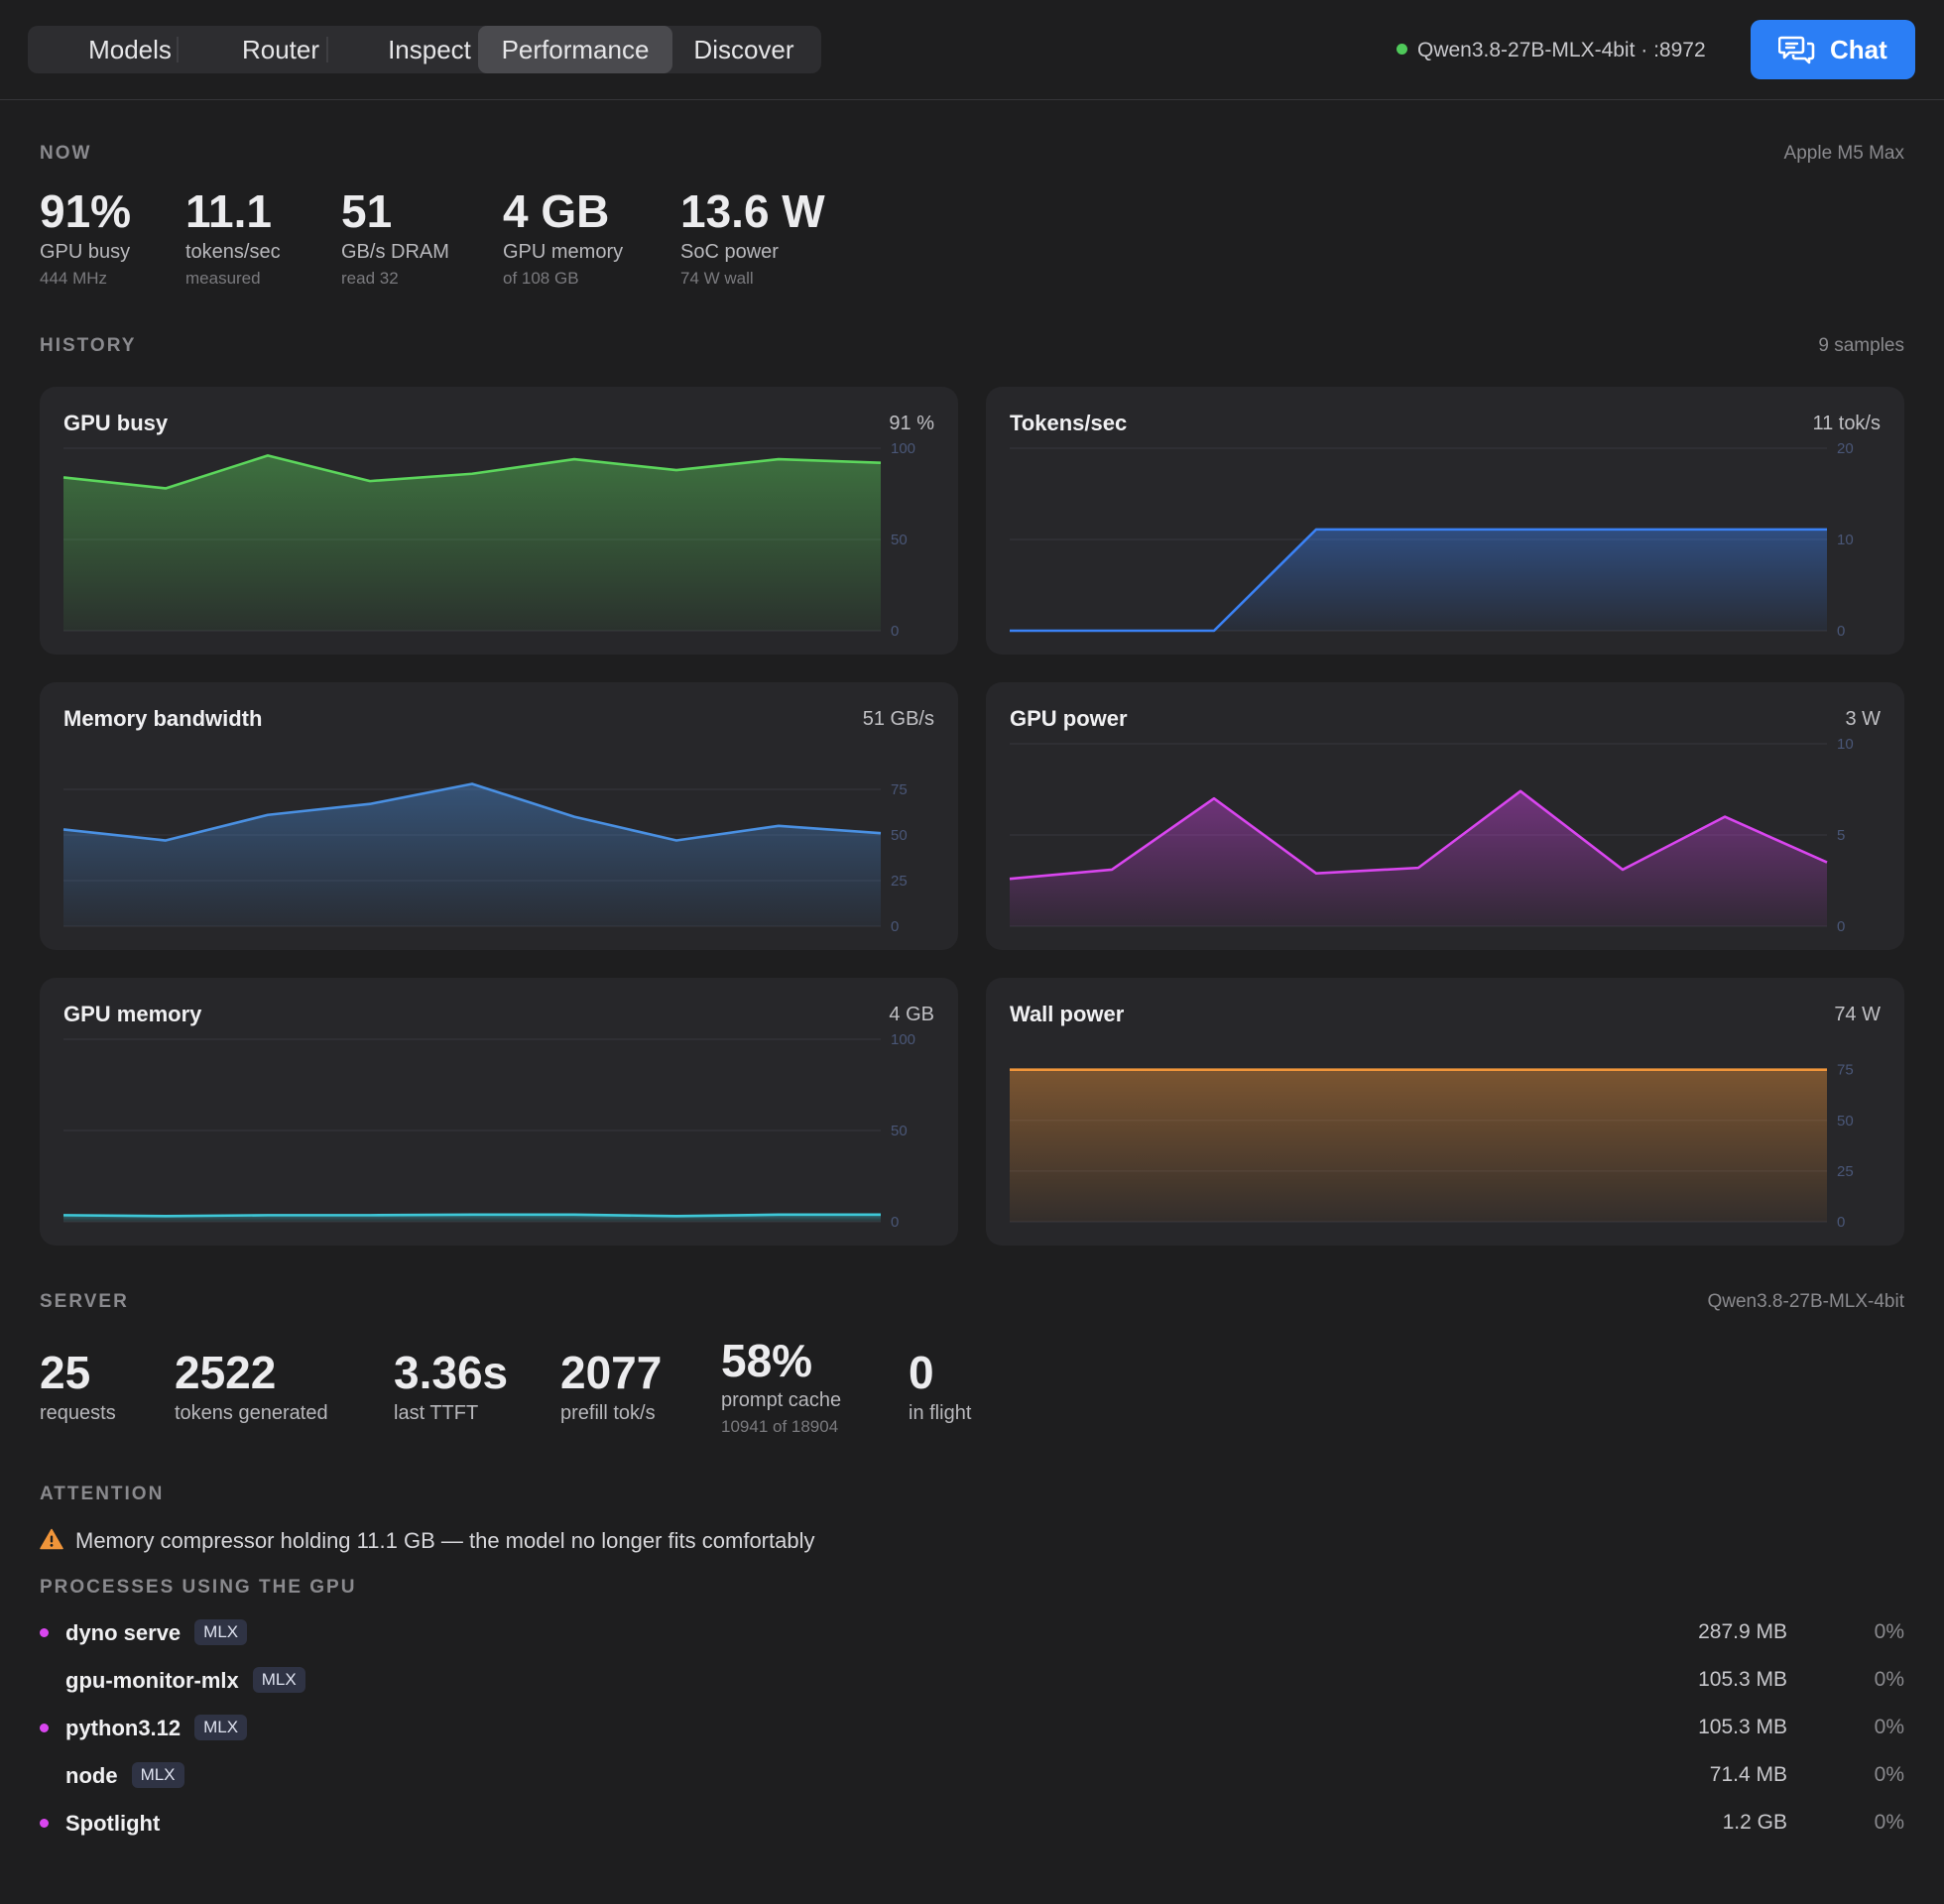 The width and height of the screenshot is (1944, 1904). I want to click on server-status: Qwen3.8-27B-MLX-4bit · :8972, so click(1551, 50).